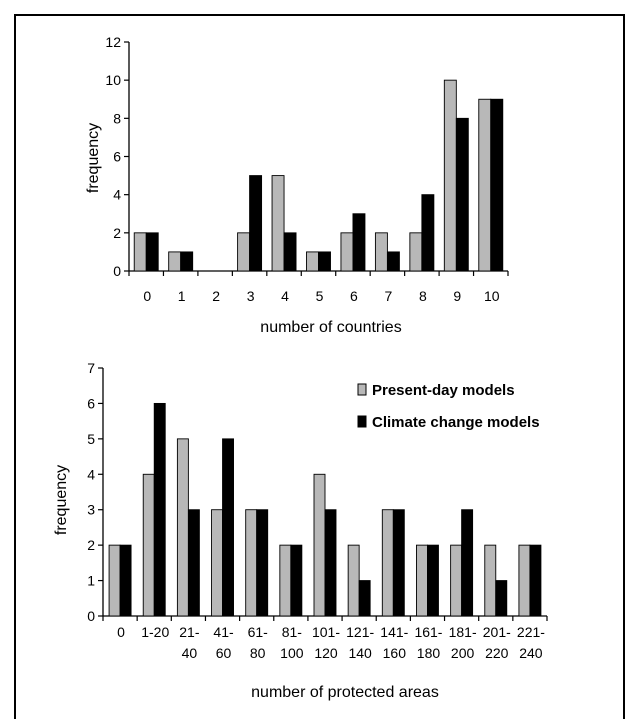  I want to click on legend-swatch-climate, so click(362, 421).